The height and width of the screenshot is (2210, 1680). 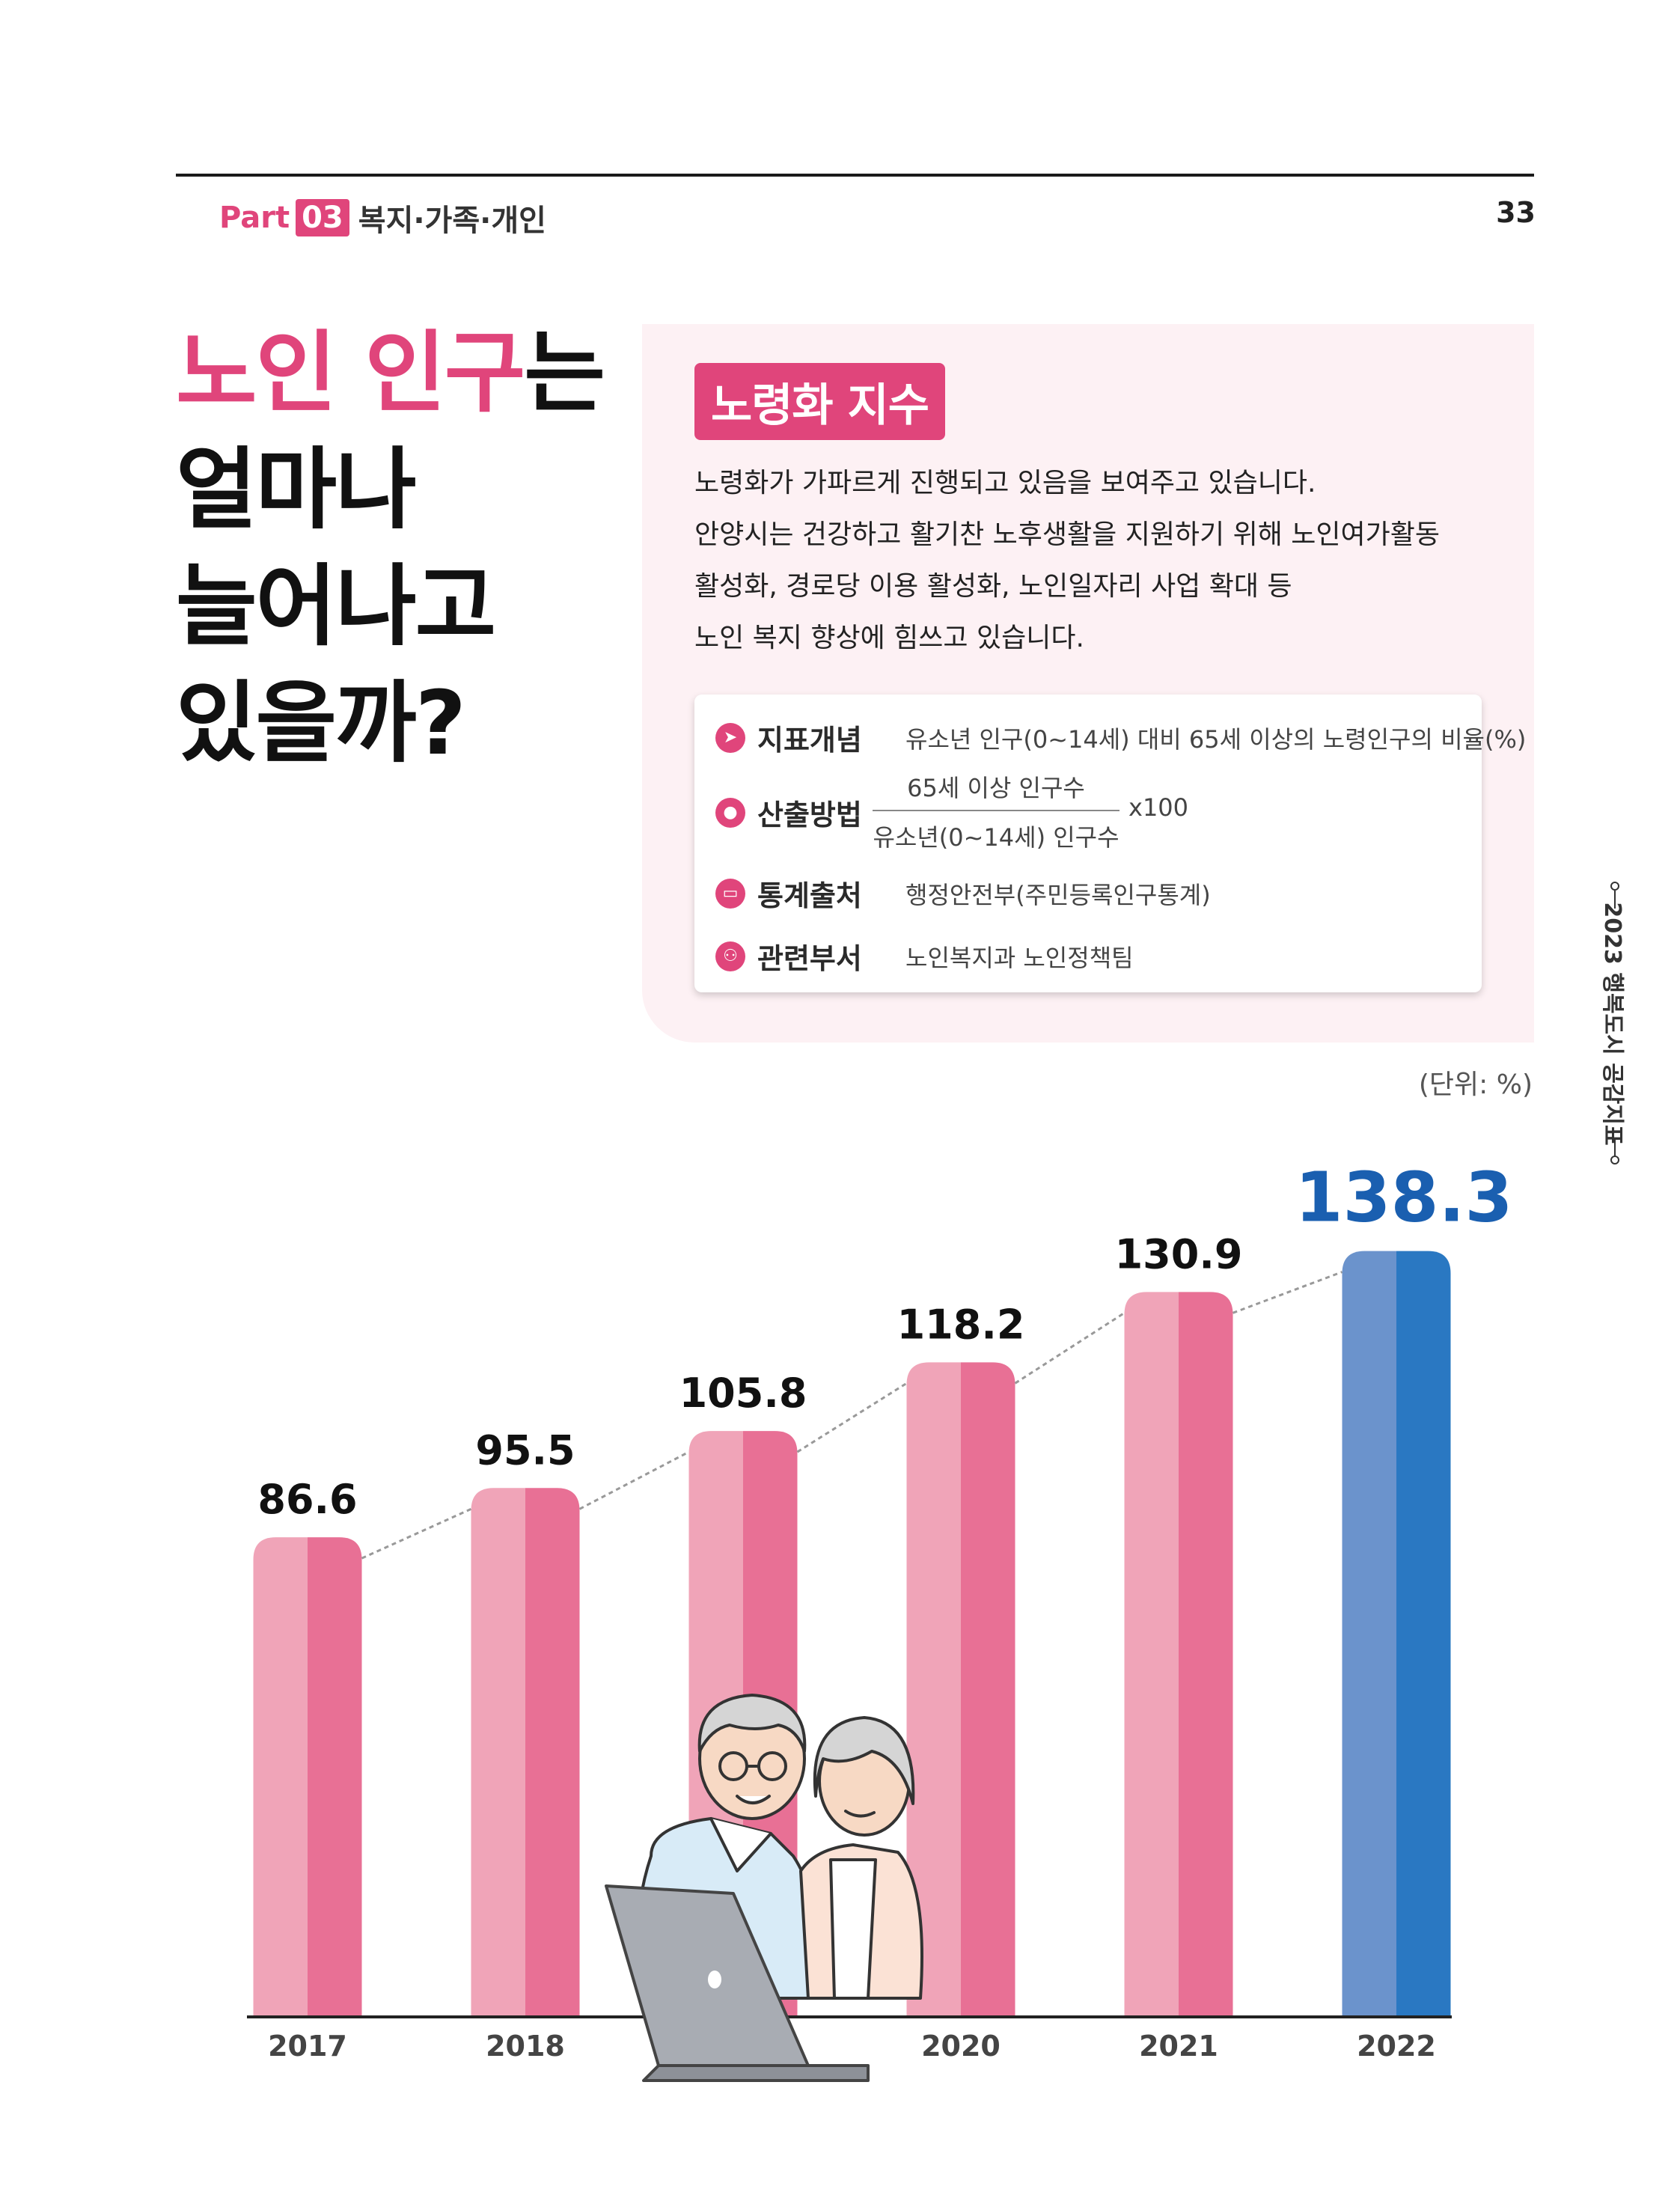 I want to click on title-line-1-rest: 는, so click(x=564, y=372).